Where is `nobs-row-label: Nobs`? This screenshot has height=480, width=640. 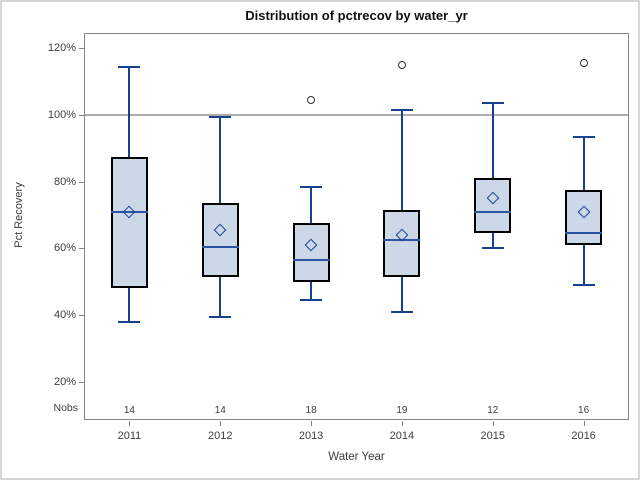 nobs-row-label: Nobs is located at coordinates (65, 408).